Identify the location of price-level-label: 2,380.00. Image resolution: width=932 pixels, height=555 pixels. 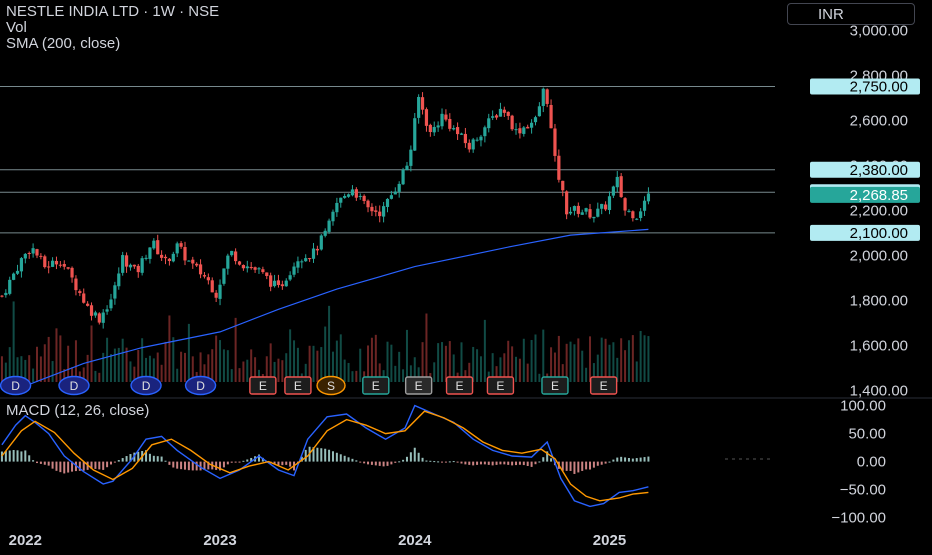
(865, 170).